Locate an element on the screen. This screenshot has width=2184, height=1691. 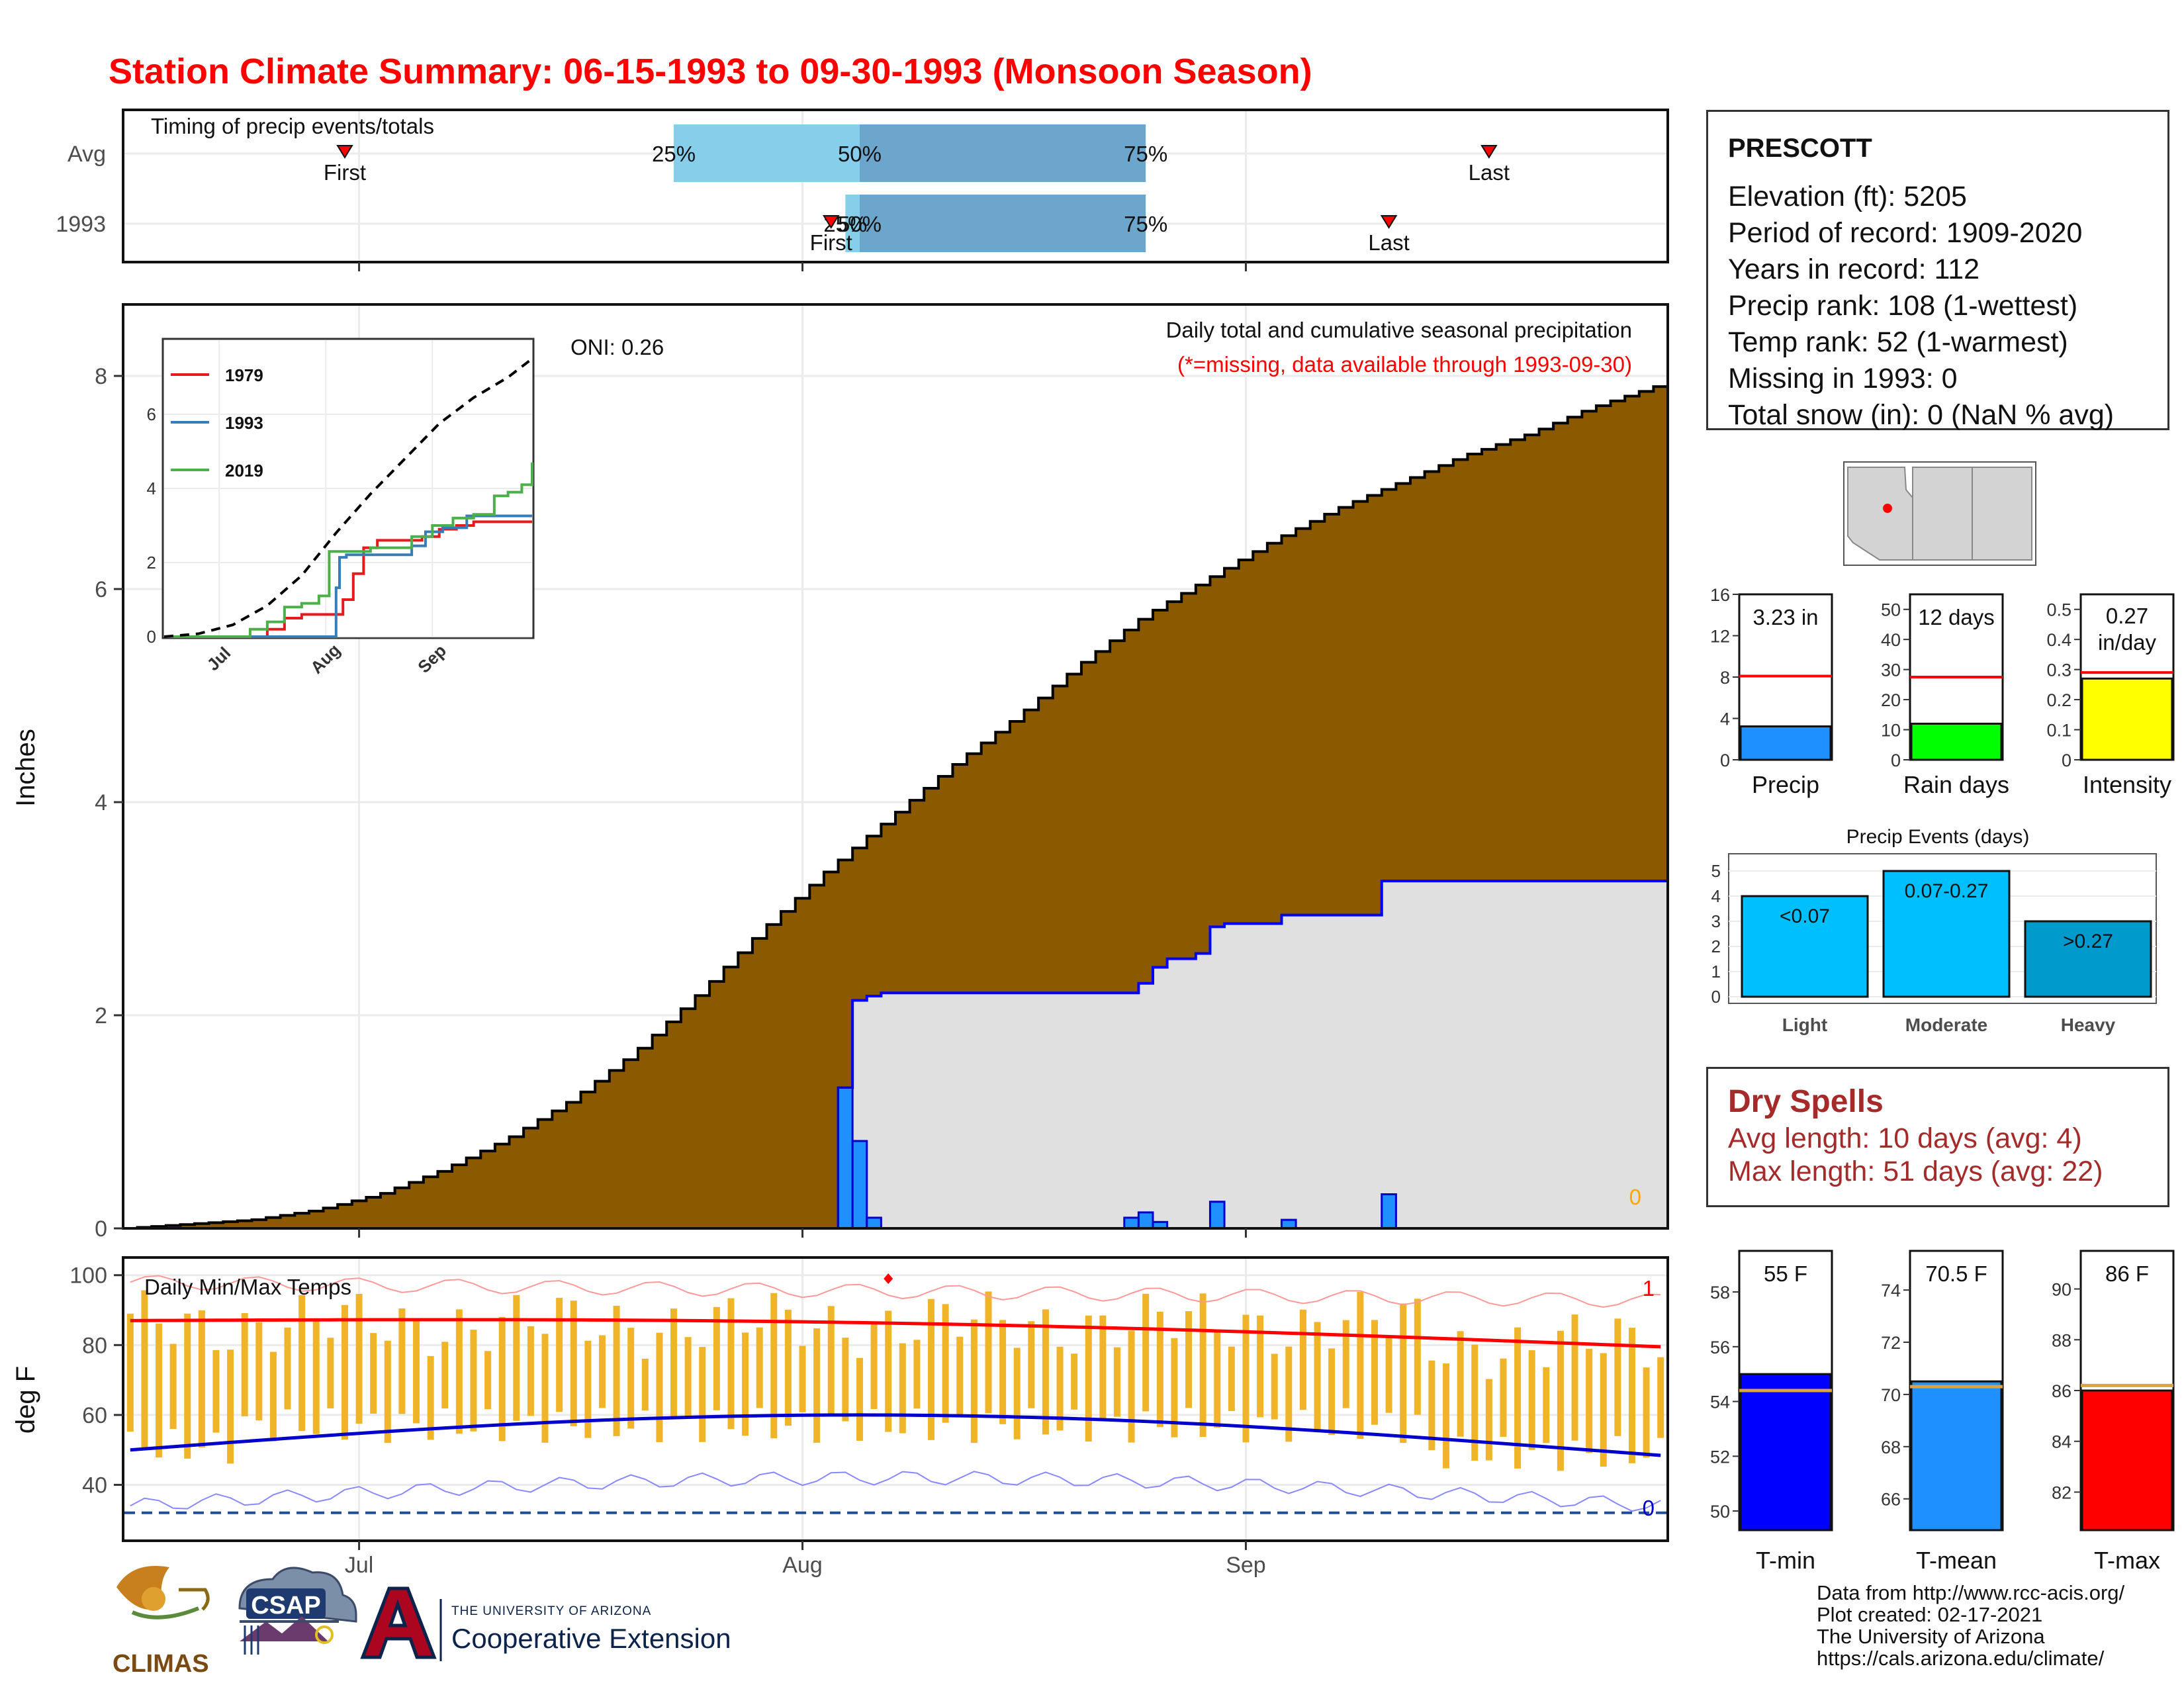
neighbor-states-shape is located at coordinates (1972, 514).